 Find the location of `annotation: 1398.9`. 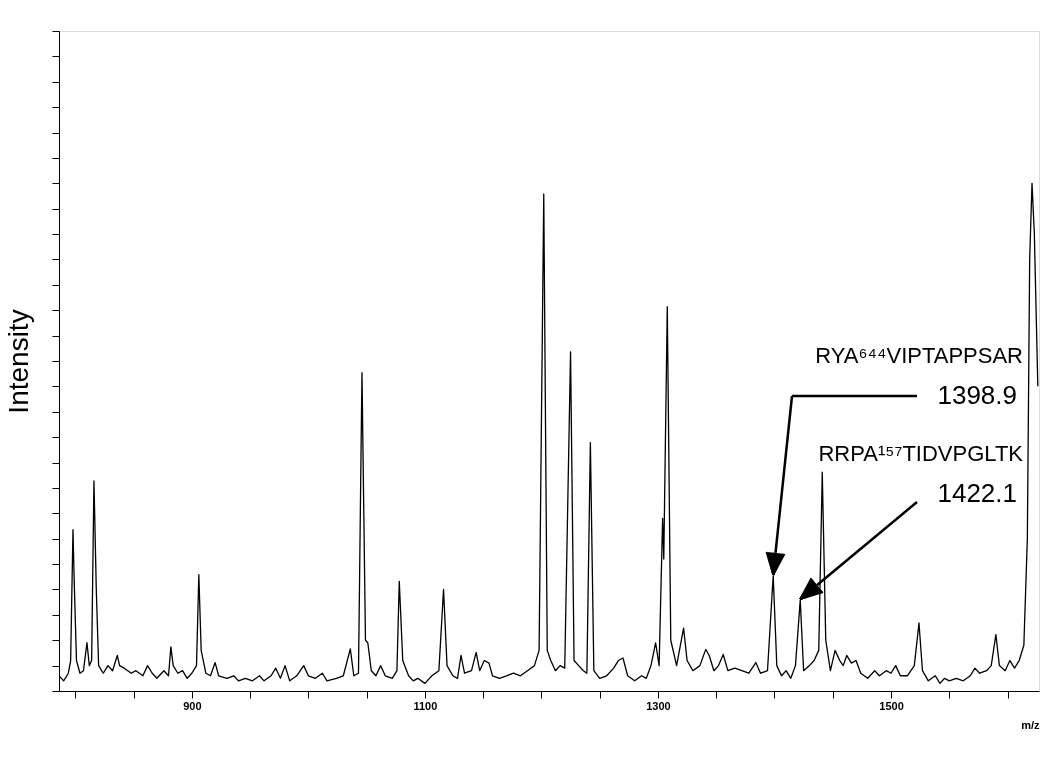

annotation: 1398.9 is located at coordinates (977, 395).